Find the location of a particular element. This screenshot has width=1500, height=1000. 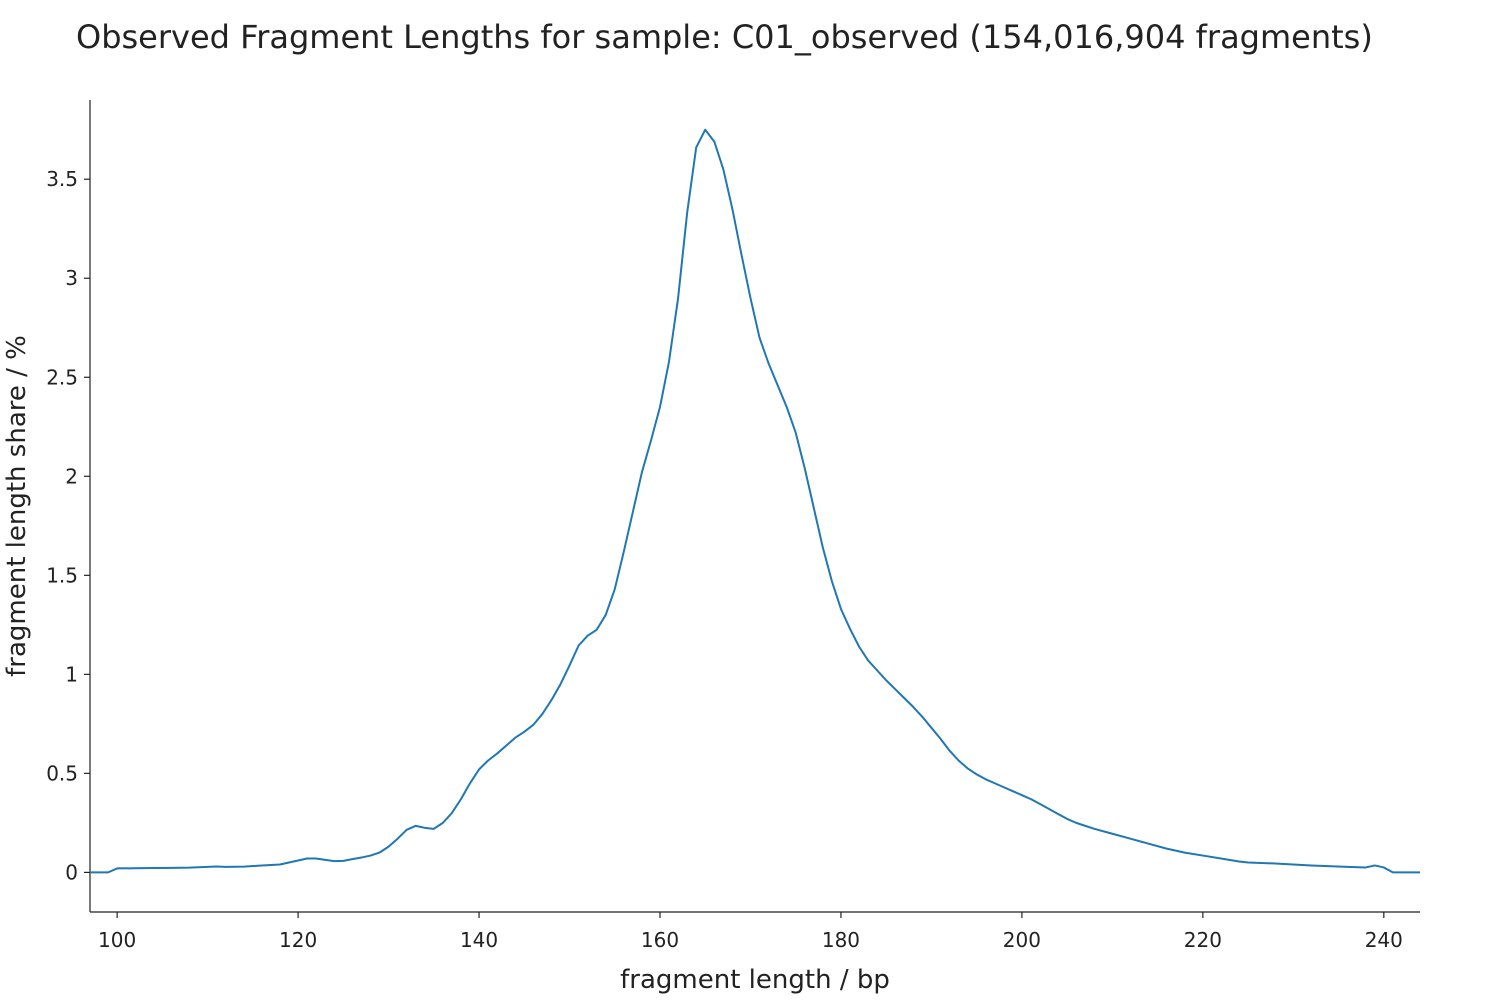

y-tick-label: 0.5 is located at coordinates (62, 773).